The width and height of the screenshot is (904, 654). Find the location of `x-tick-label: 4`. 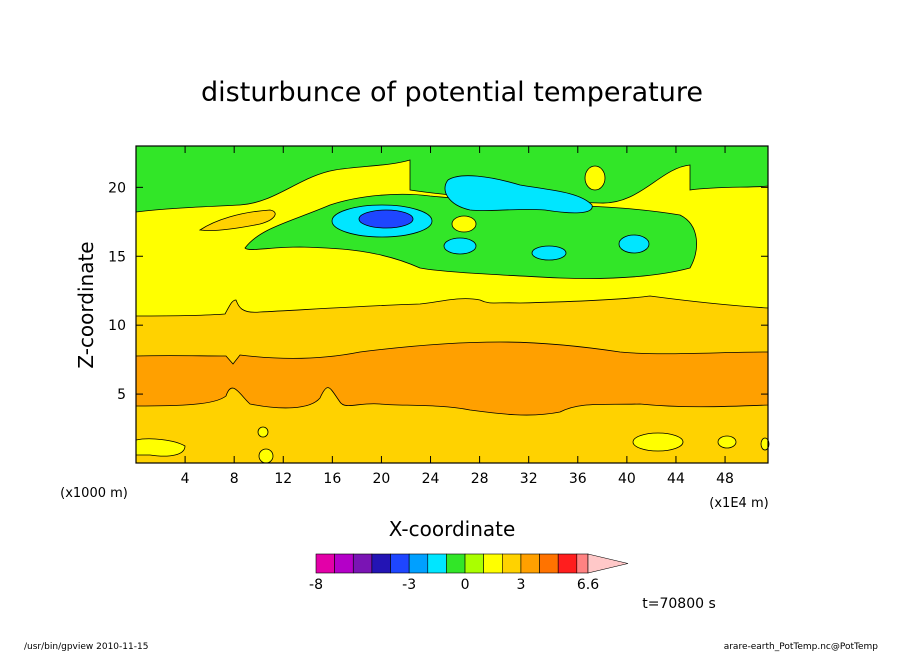

x-tick-label: 4 is located at coordinates (185, 479).